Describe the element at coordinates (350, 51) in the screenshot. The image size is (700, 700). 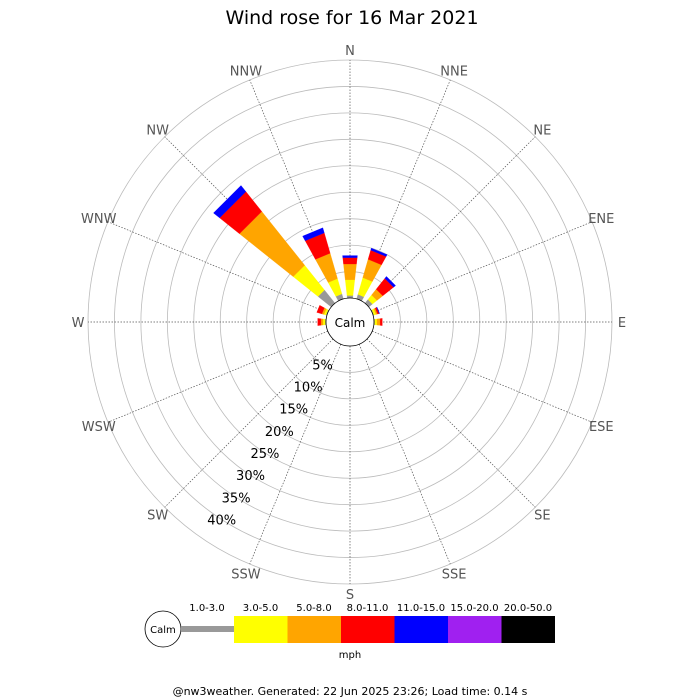
I see `direction-label-n: N` at that location.